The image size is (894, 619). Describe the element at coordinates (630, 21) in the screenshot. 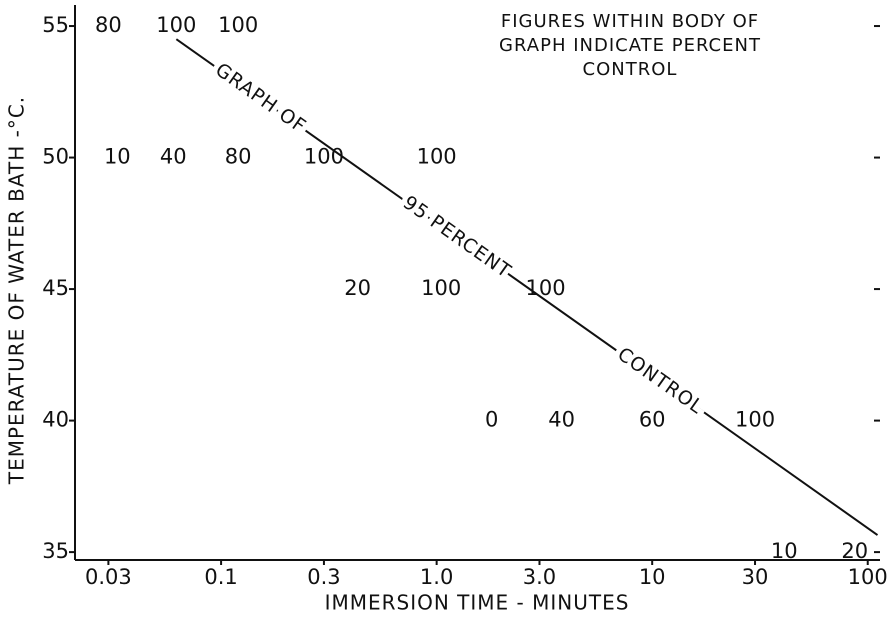

I see `note-line: FIGURES WITHIN BODY OF` at that location.